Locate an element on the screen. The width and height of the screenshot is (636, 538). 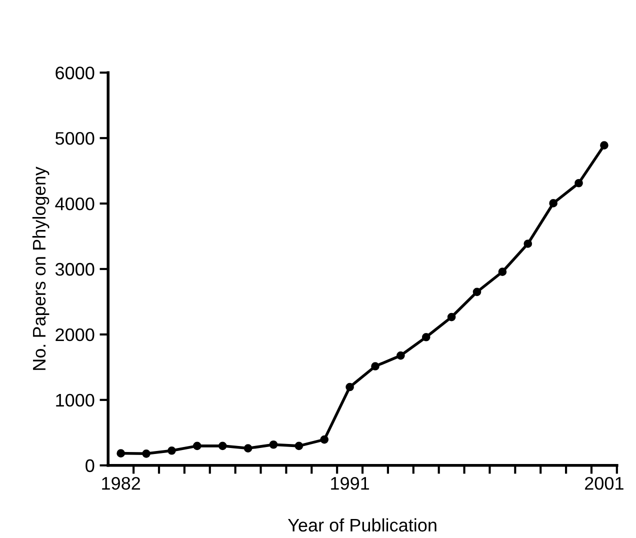
x-tick-label: 1991 is located at coordinates (350, 483).